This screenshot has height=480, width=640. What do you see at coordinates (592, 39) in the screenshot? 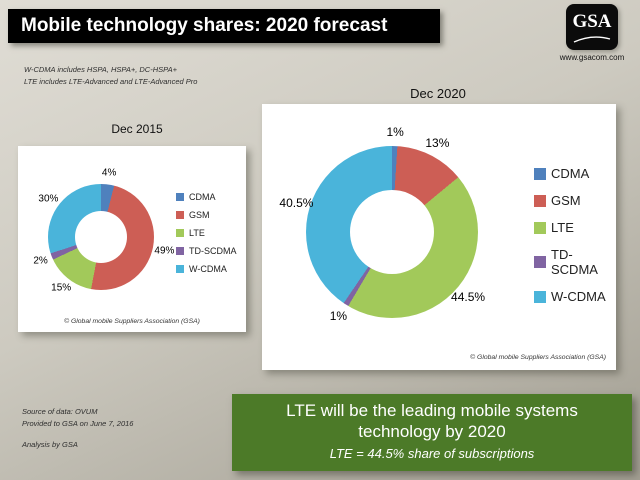
I see `gsa-logo-swoosh-icon` at bounding box center [592, 39].